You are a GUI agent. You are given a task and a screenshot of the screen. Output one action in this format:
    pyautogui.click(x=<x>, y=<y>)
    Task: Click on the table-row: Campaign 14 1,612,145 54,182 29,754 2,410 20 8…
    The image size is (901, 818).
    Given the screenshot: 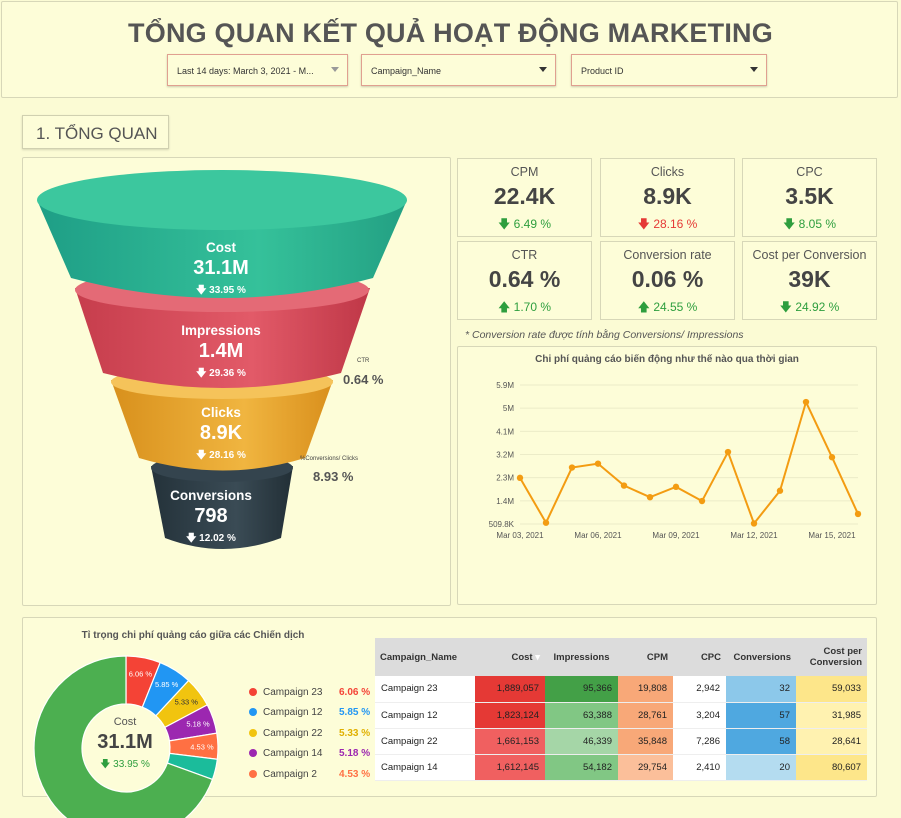 What is the action you would take?
    pyautogui.click(x=621, y=767)
    